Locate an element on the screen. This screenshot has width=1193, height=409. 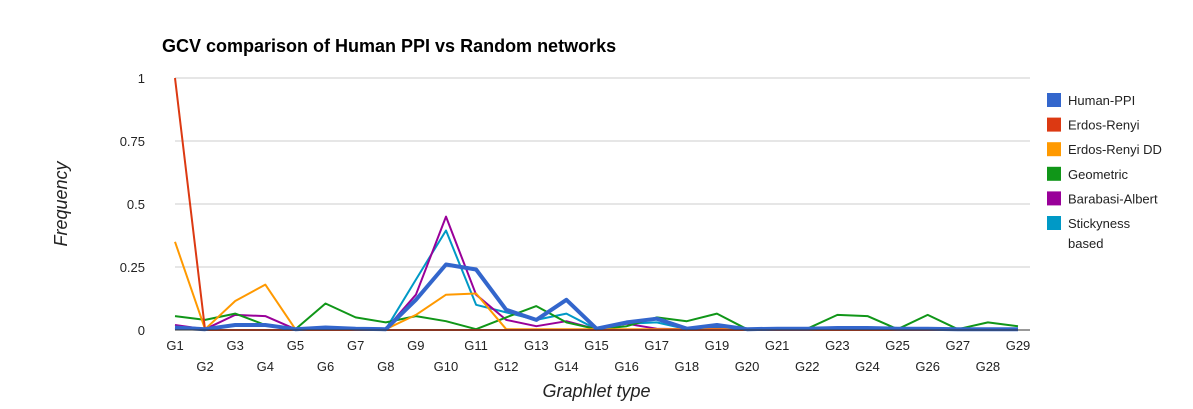
x-tick-label: G25 is located at coordinates (897, 345).